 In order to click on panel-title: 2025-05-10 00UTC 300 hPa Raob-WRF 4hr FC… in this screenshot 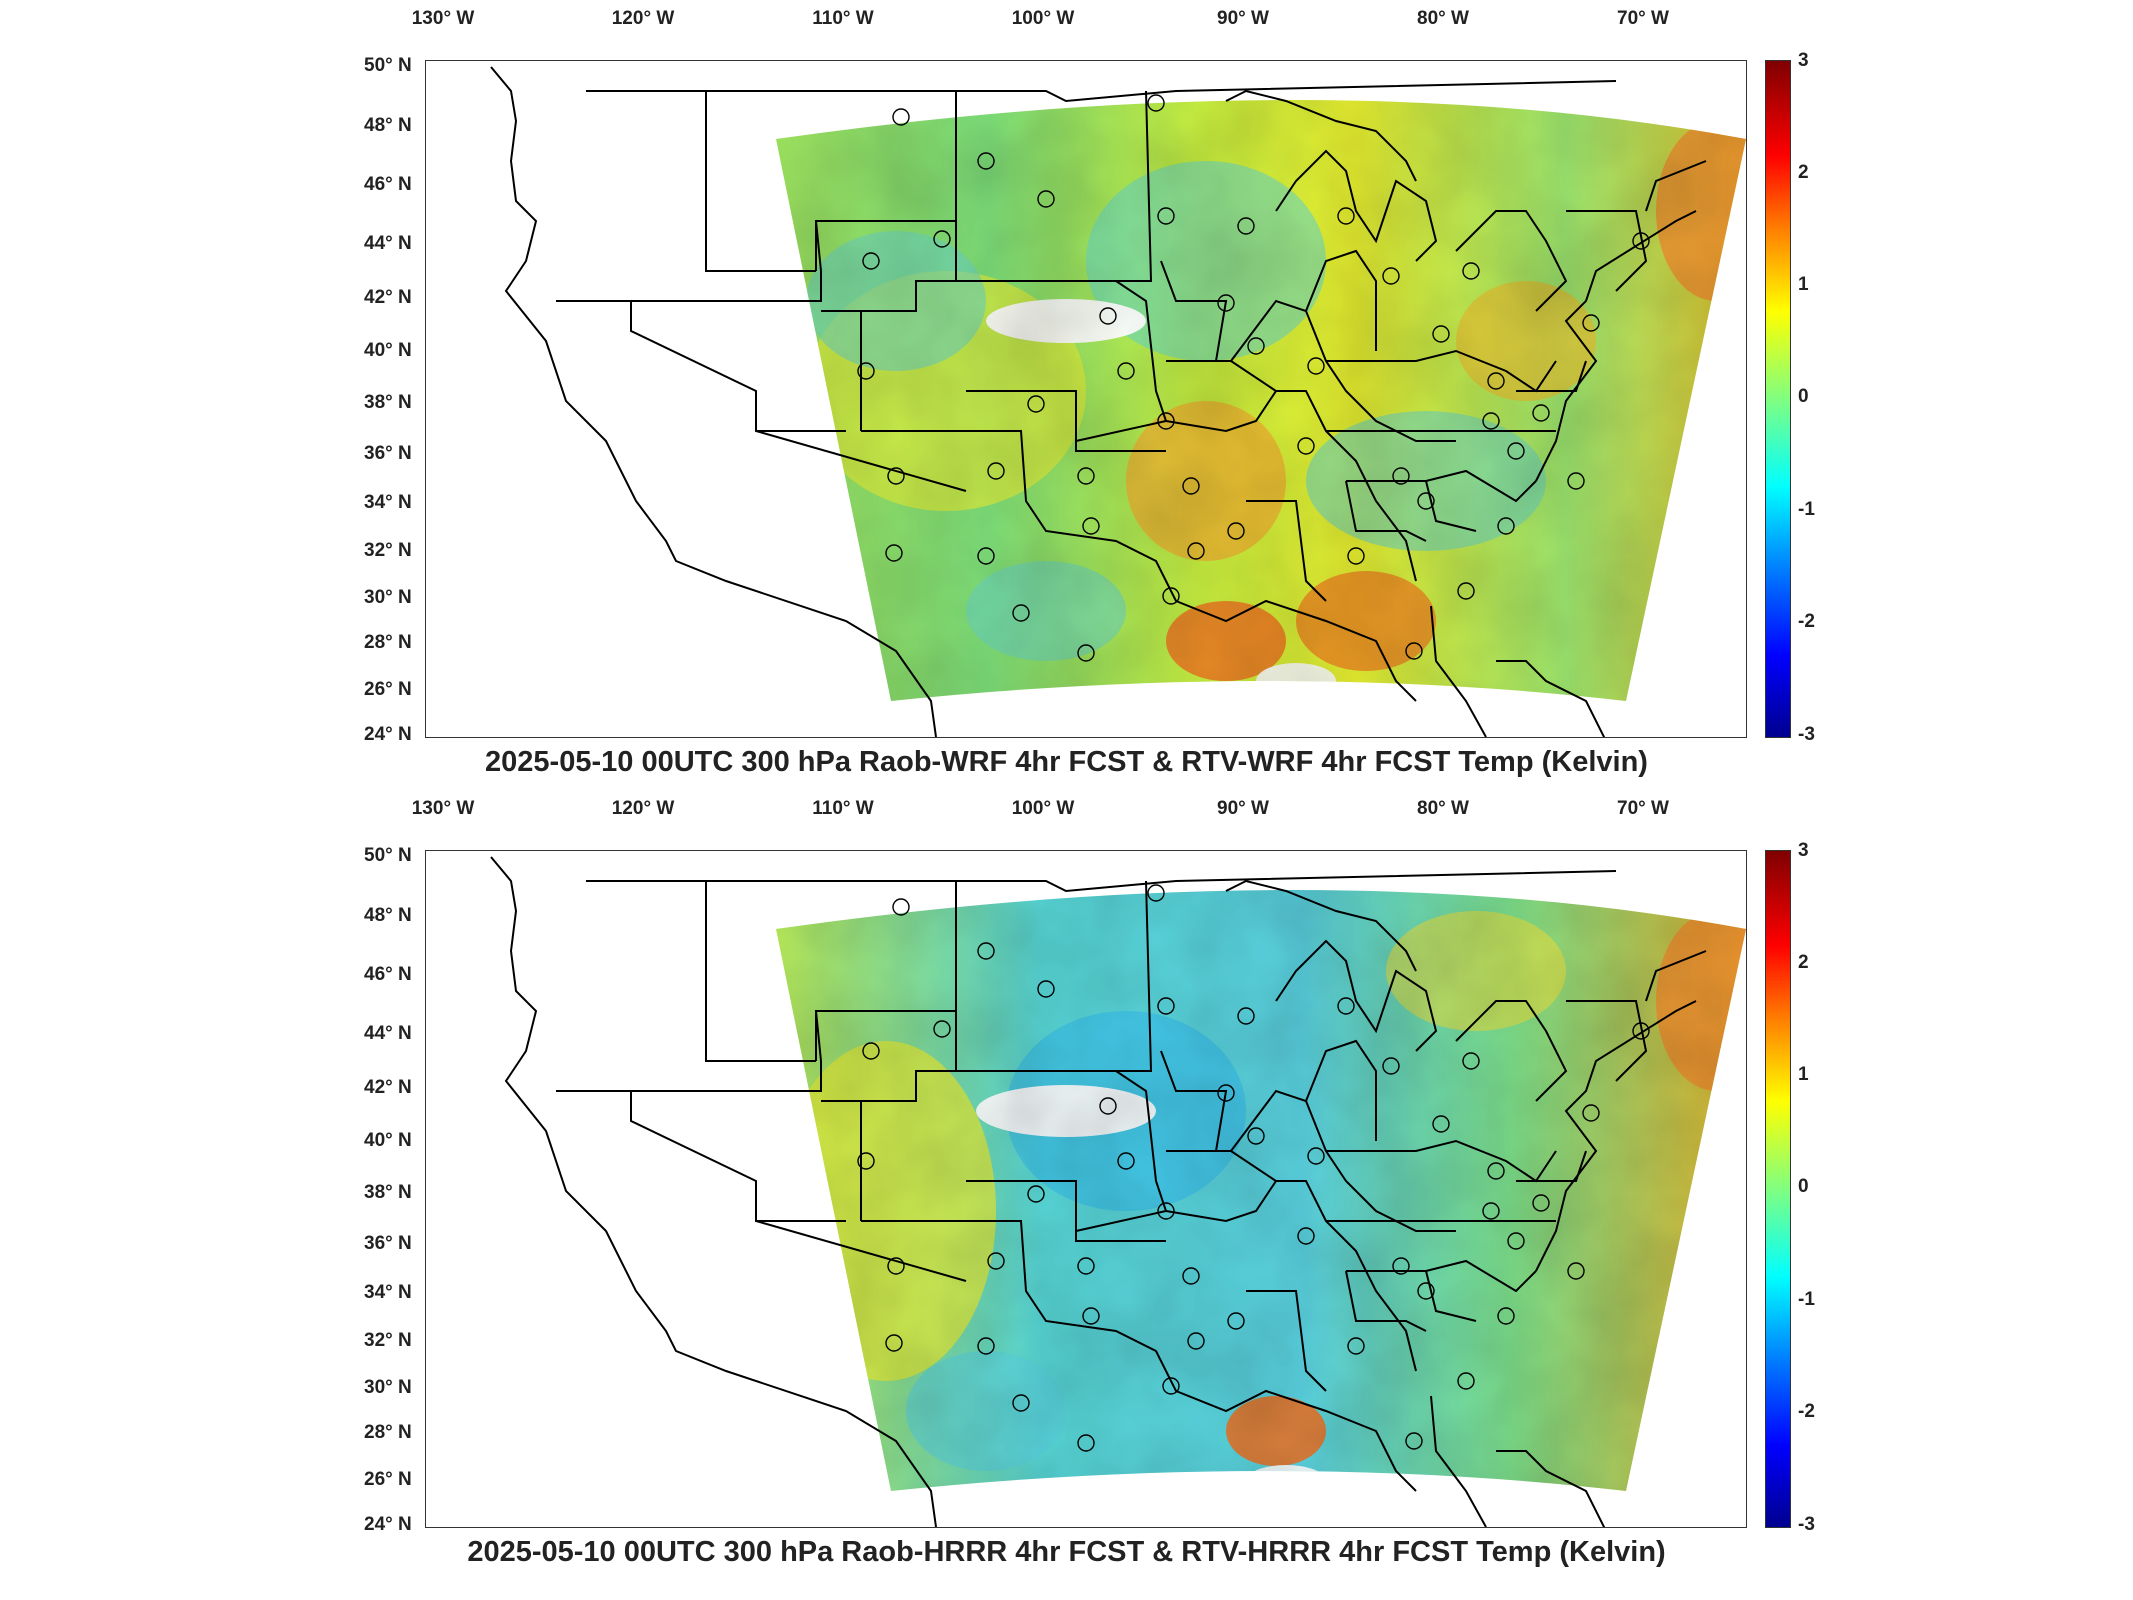, I will do `click(1066, 762)`.